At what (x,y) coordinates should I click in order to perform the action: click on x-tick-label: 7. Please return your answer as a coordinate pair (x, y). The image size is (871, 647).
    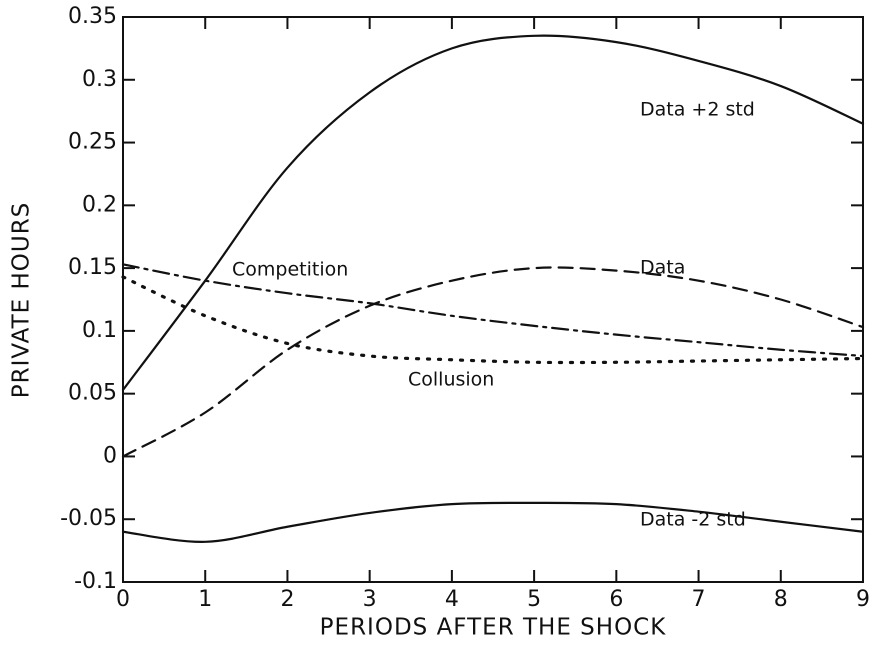
    Looking at the image, I should click on (699, 599).